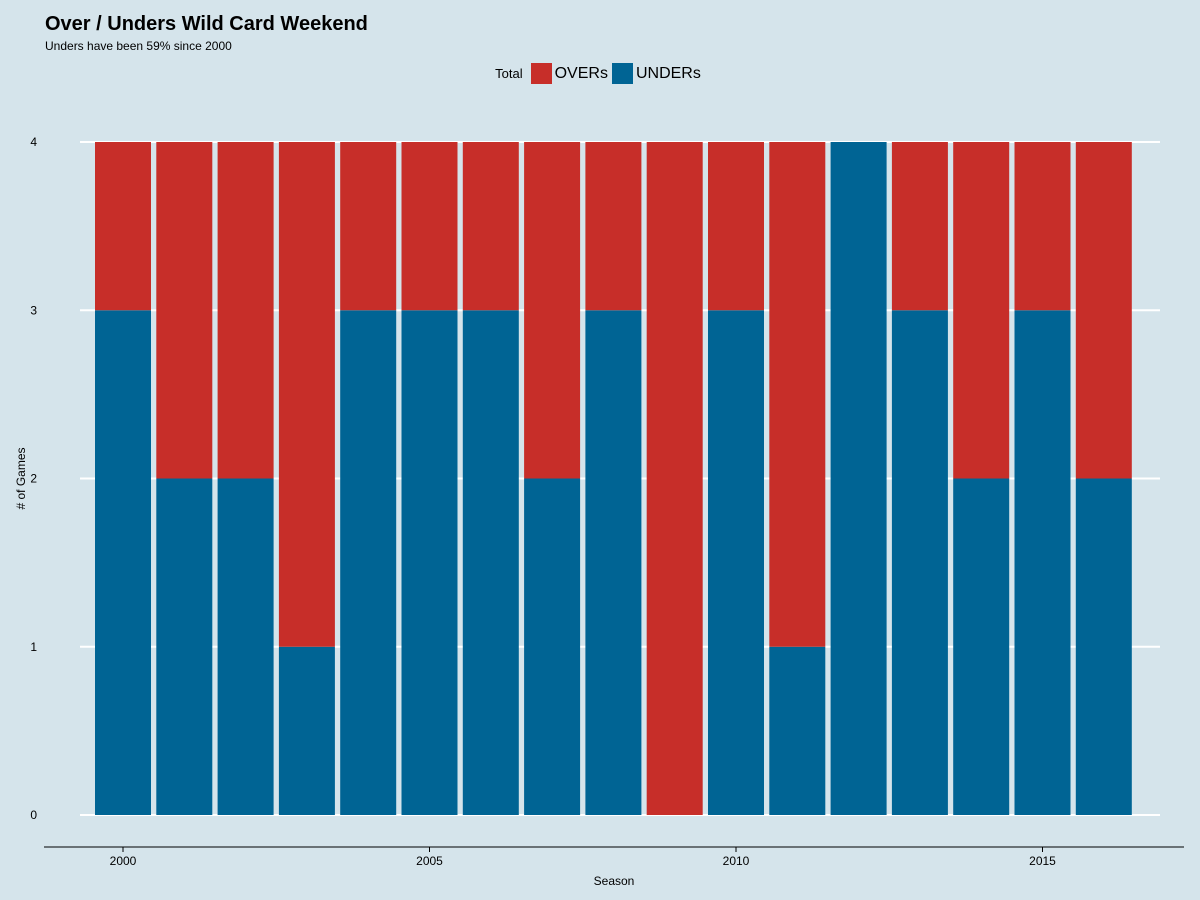 Image resolution: width=1200 pixels, height=900 pixels. Describe the element at coordinates (581, 73) in the screenshot. I see `legend-label-overs: OVERs` at that location.